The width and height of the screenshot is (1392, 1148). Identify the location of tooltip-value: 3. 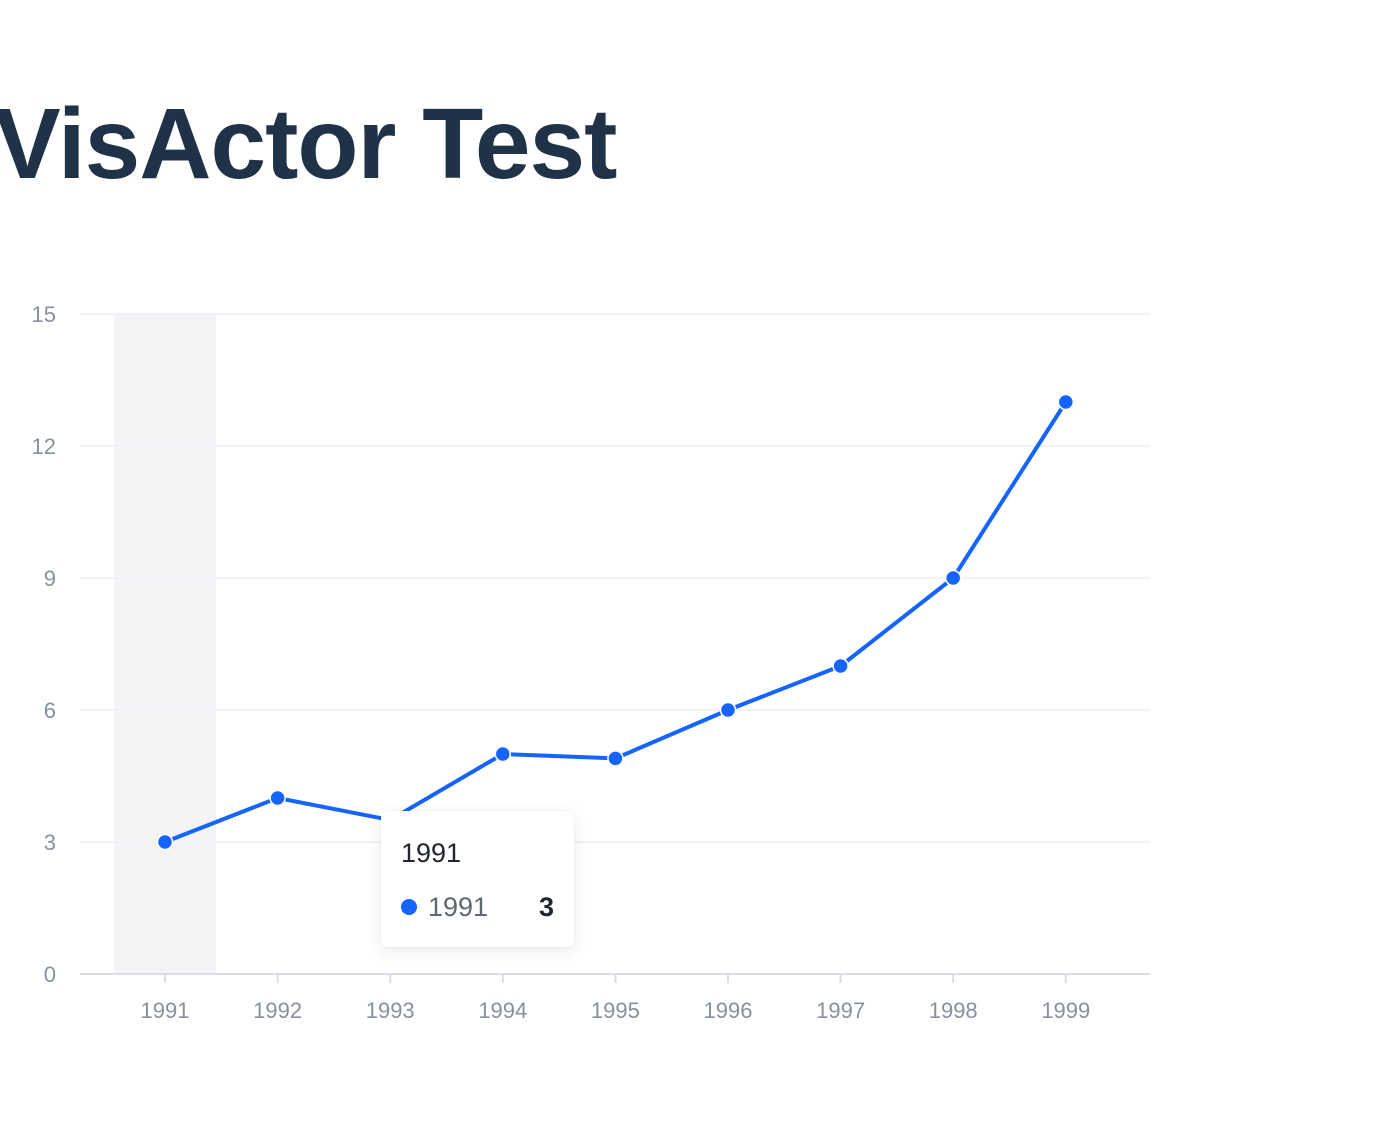
(546, 907).